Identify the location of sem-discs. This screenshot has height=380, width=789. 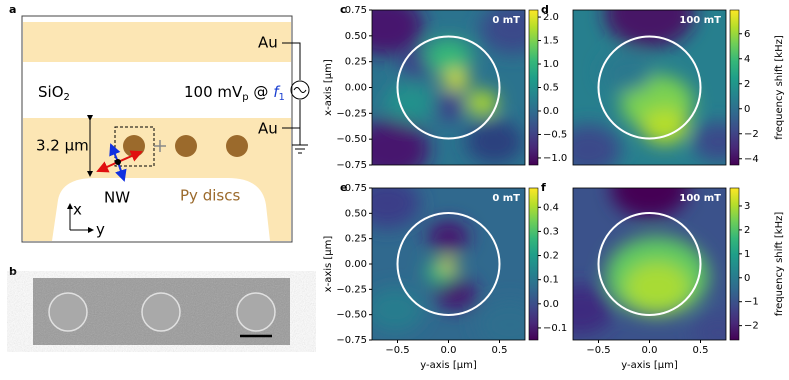
(162, 312).